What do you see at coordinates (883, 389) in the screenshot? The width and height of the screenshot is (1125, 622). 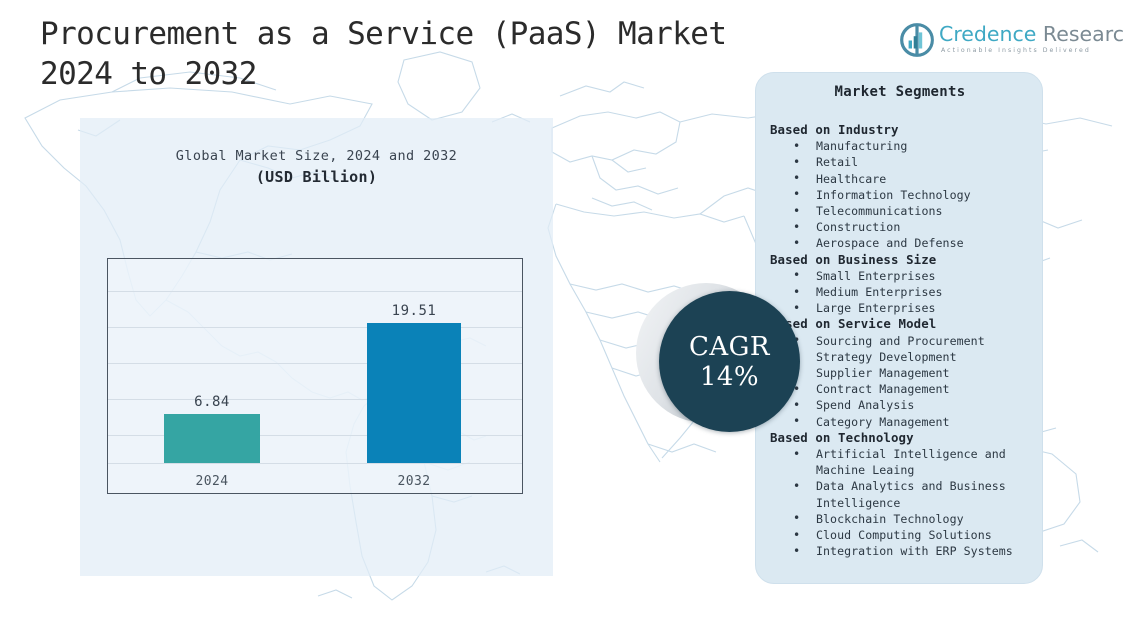 I see `segment-item-label: Contract Management` at bounding box center [883, 389].